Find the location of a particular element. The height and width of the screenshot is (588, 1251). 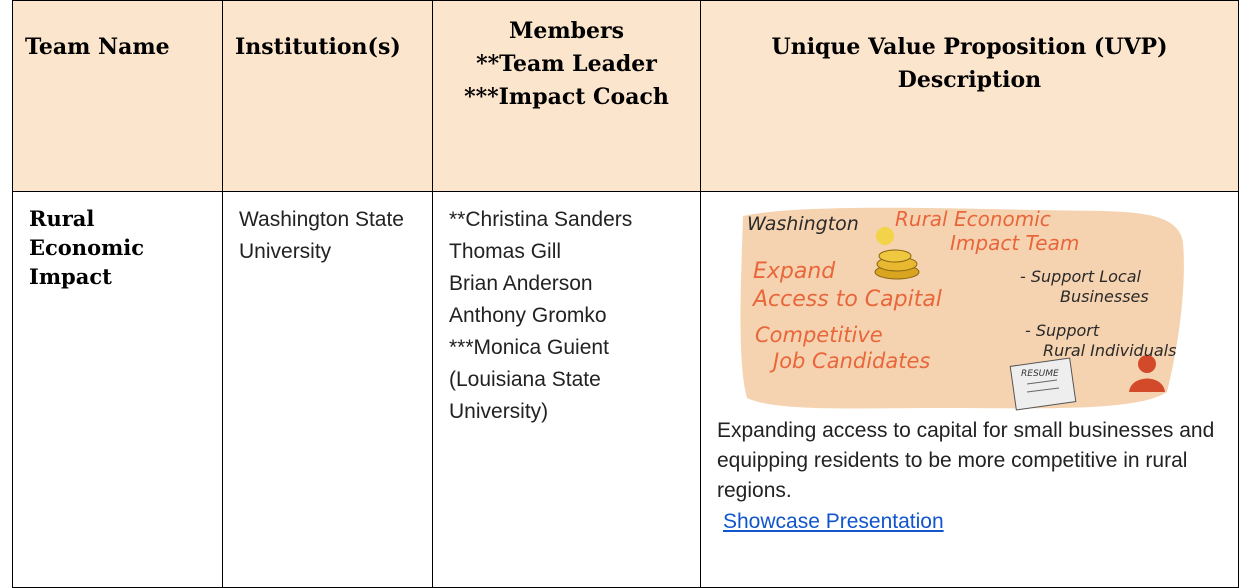

coins is located at coordinates (897, 253).